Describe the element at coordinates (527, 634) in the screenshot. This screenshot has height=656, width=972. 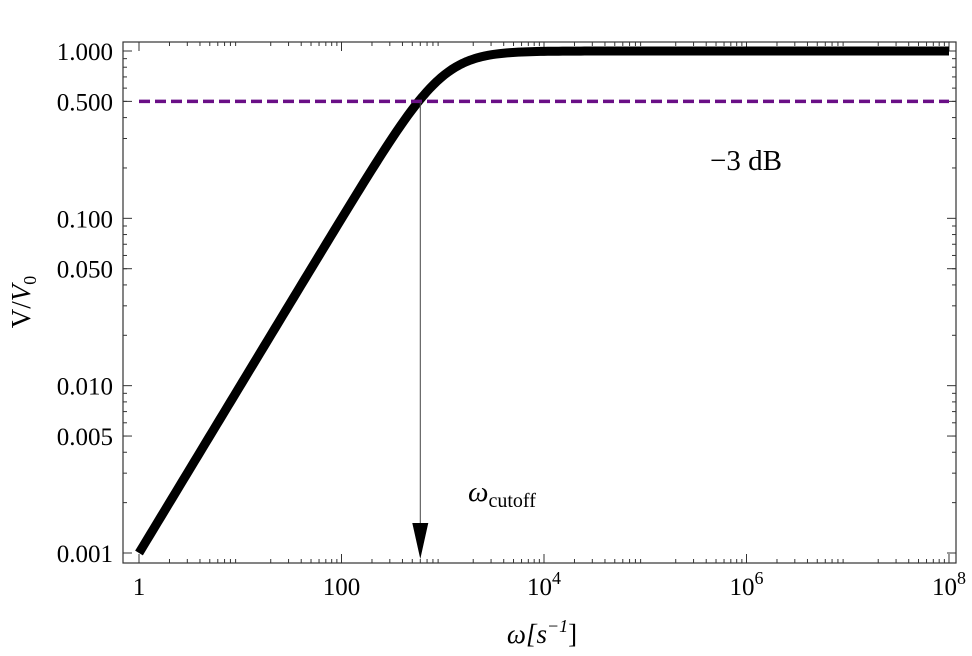
I see `x-axis-title-main: ω[s` at that location.